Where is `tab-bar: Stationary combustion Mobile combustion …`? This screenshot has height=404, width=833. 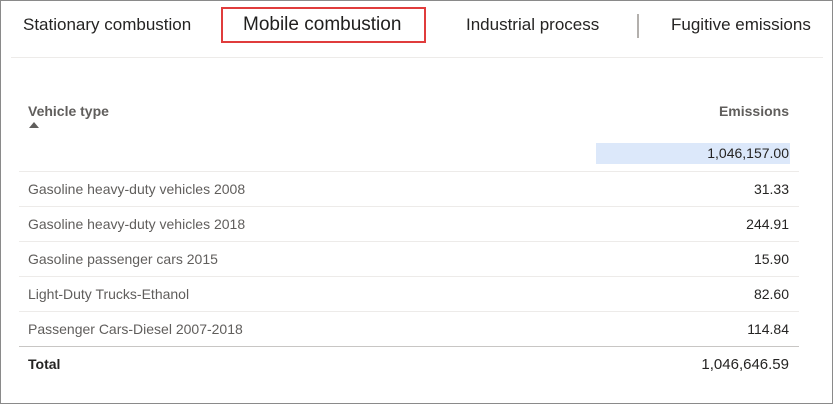
tab-bar: Stationary combustion Mobile combustion … is located at coordinates (416, 27).